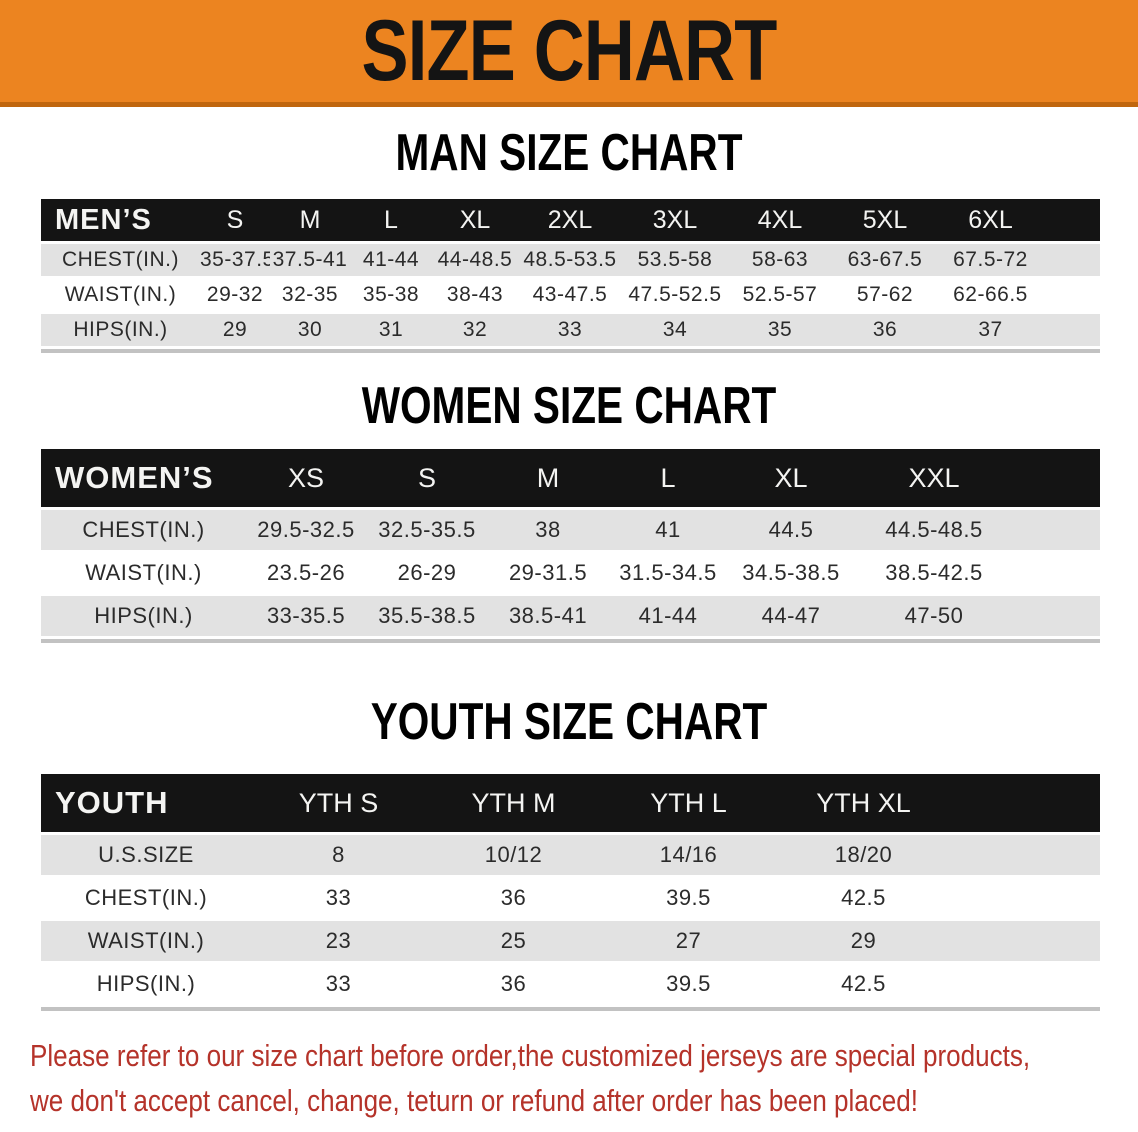  Describe the element at coordinates (668, 530) in the screenshot. I see `size-value-cell: 41` at that location.